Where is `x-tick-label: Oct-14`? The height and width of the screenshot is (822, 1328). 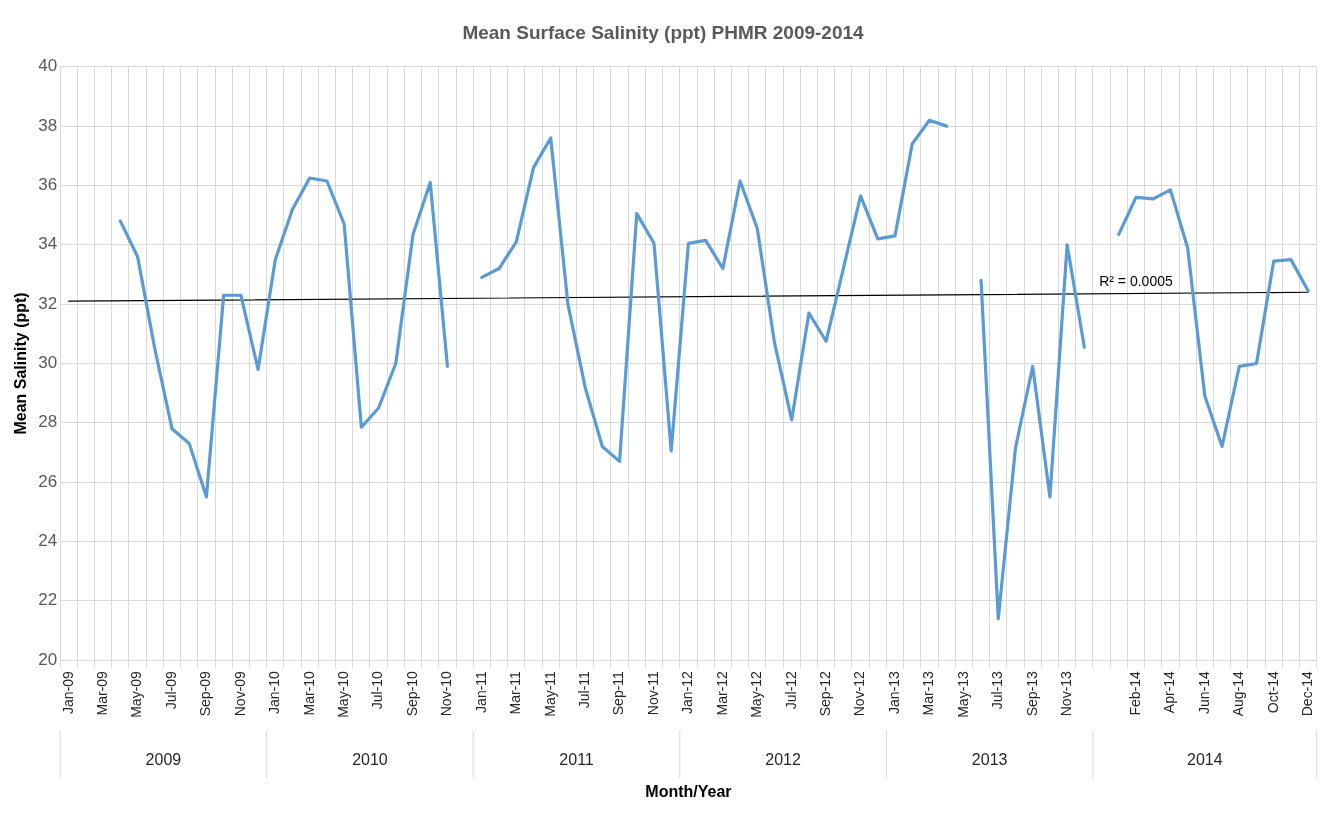 x-tick-label: Oct-14 is located at coordinates (1272, 692).